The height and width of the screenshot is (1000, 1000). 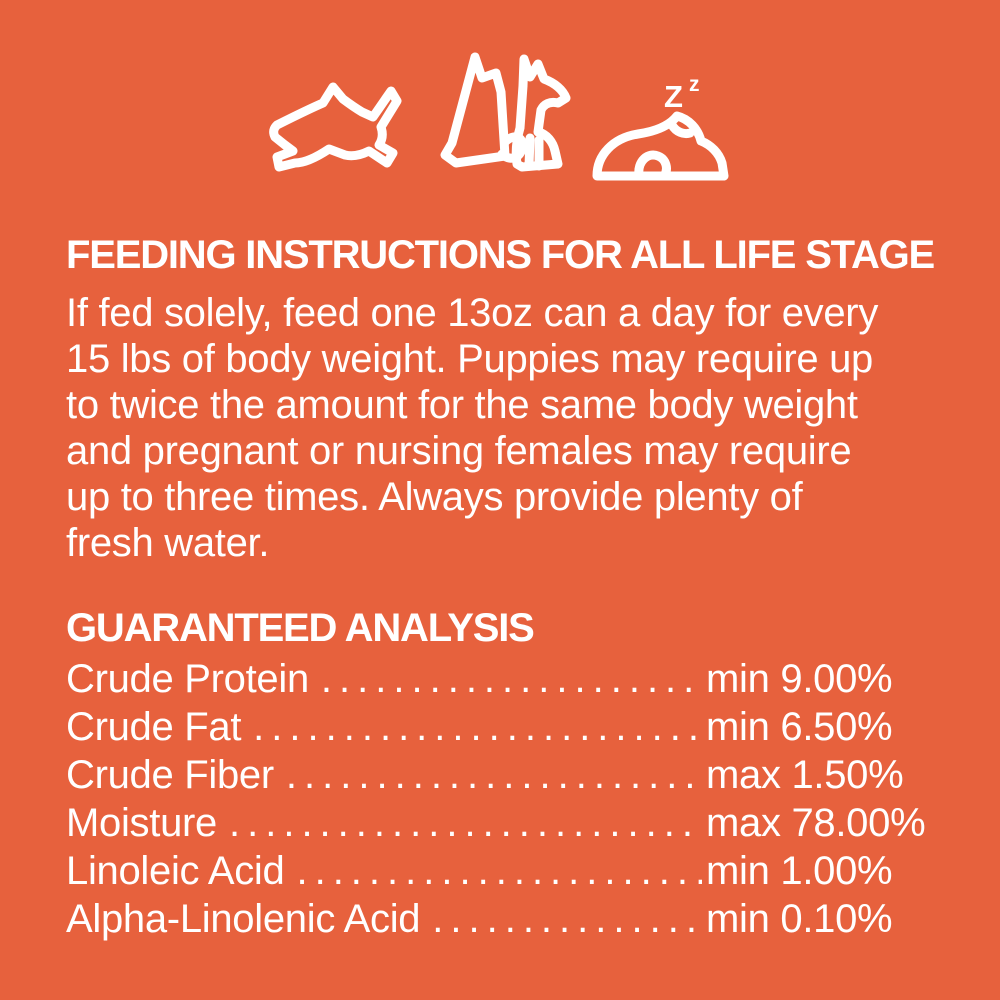 I want to click on analysis-row: Moisture max 78.00%, so click(x=500, y=823).